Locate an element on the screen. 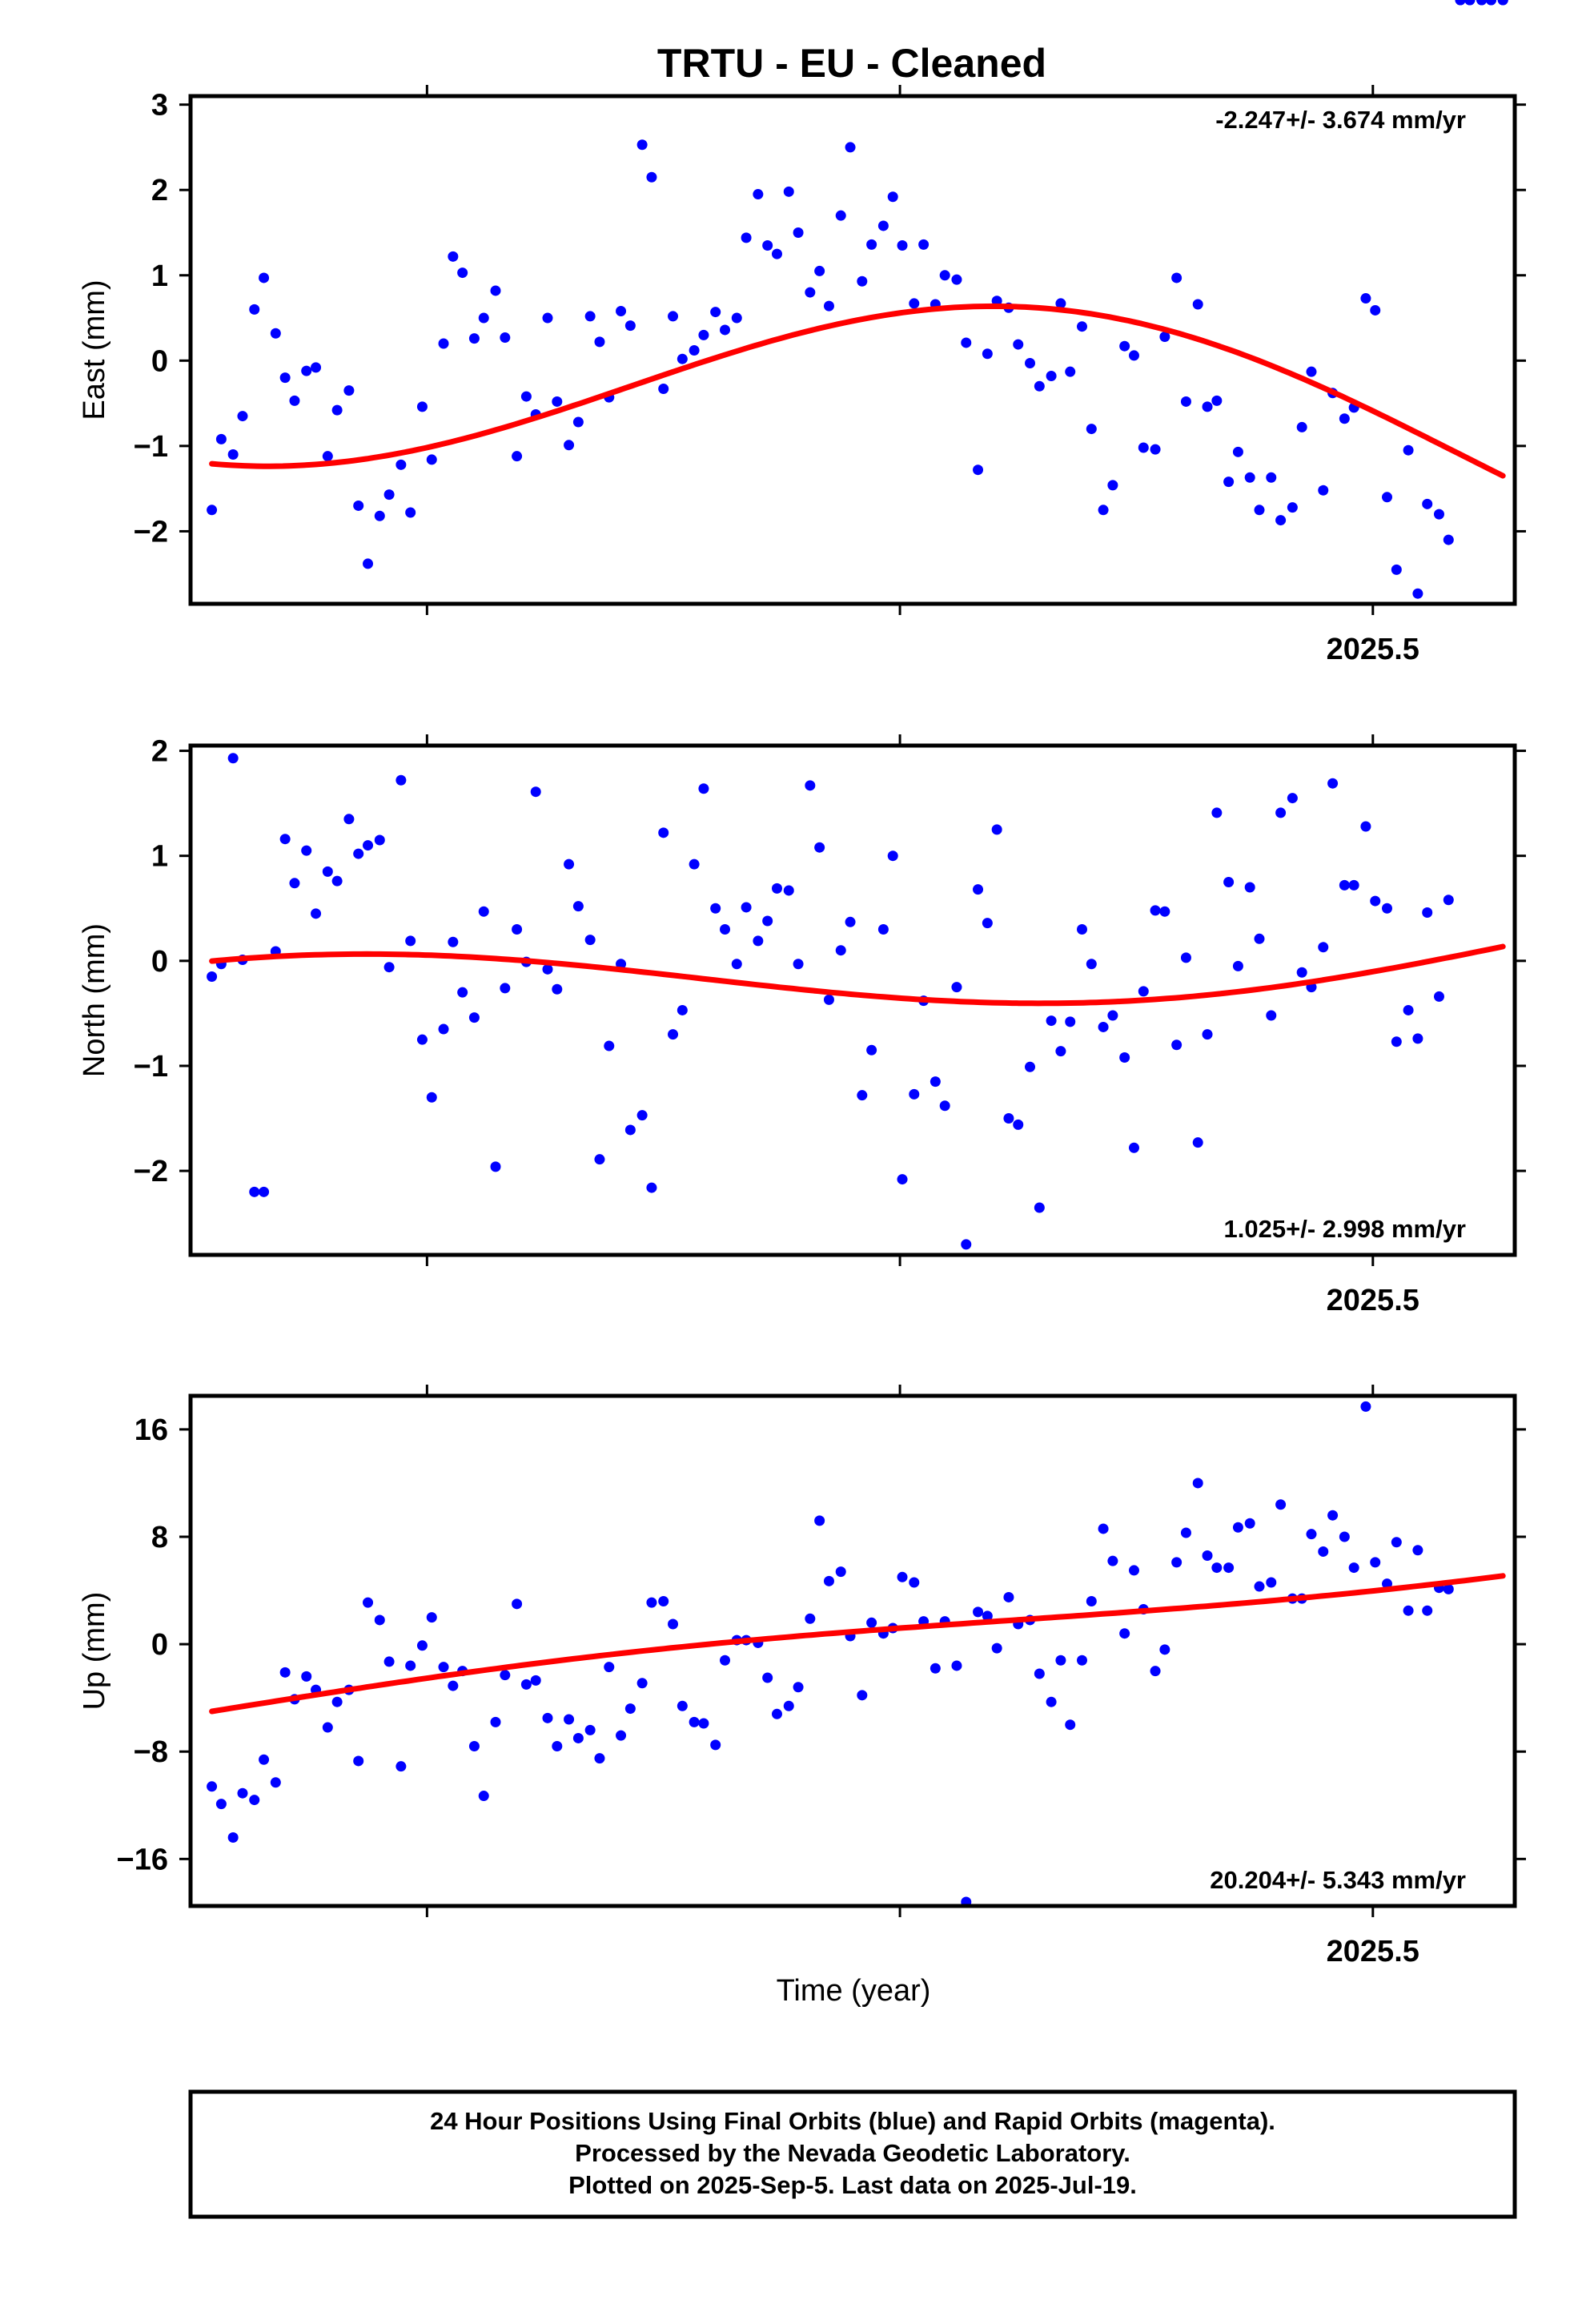 This screenshot has width=1582, height=2324. north-fit-line is located at coordinates (857, 975).